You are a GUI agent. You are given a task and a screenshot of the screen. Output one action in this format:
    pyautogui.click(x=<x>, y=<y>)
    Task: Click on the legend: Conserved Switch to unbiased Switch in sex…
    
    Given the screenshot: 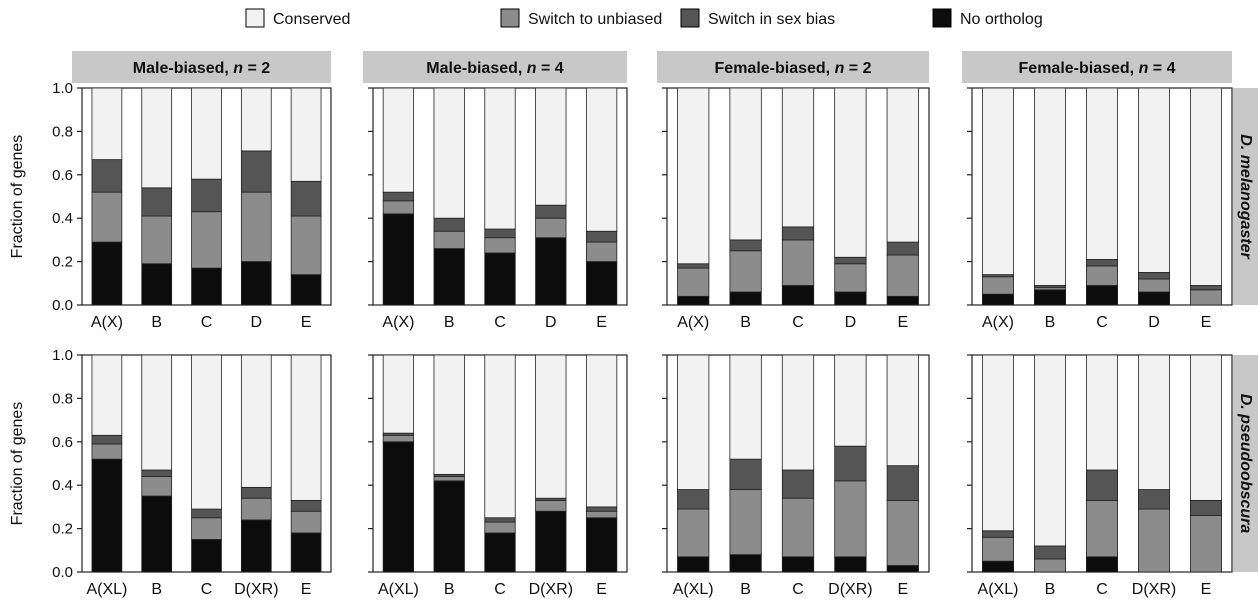 What is the action you would take?
    pyautogui.click(x=644, y=18)
    